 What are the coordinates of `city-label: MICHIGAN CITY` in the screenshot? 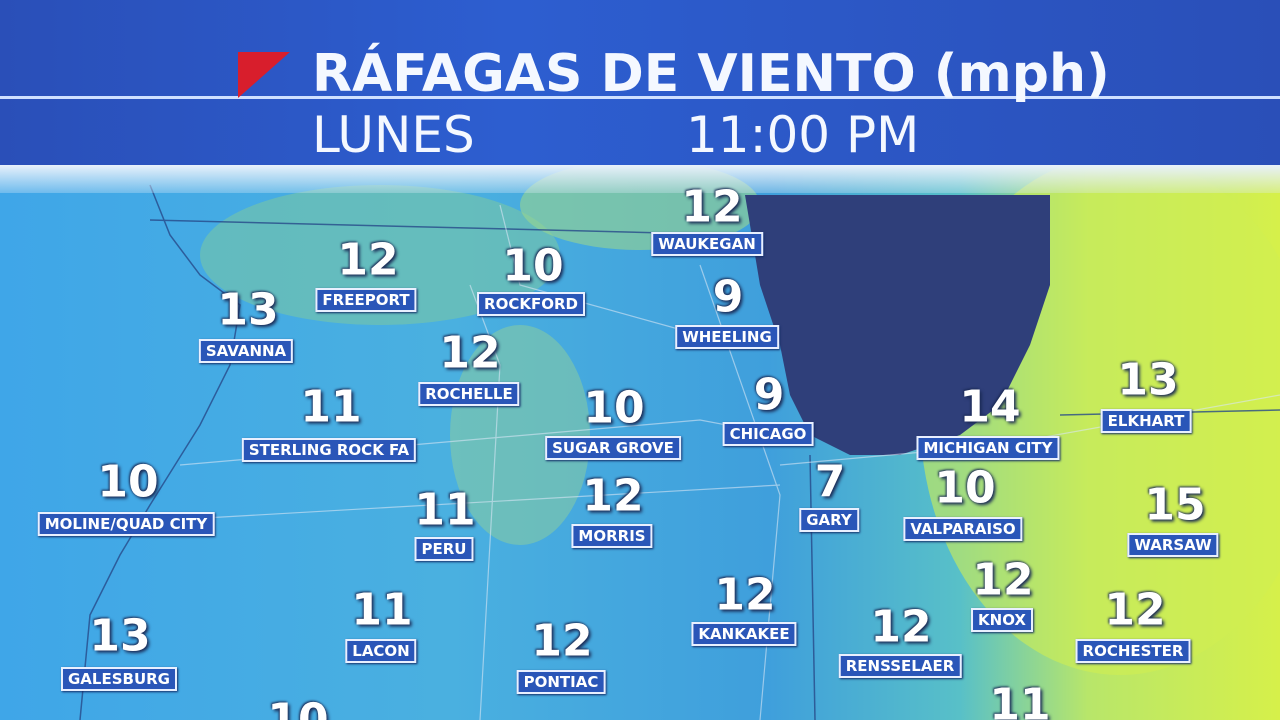 It's located at (988, 448).